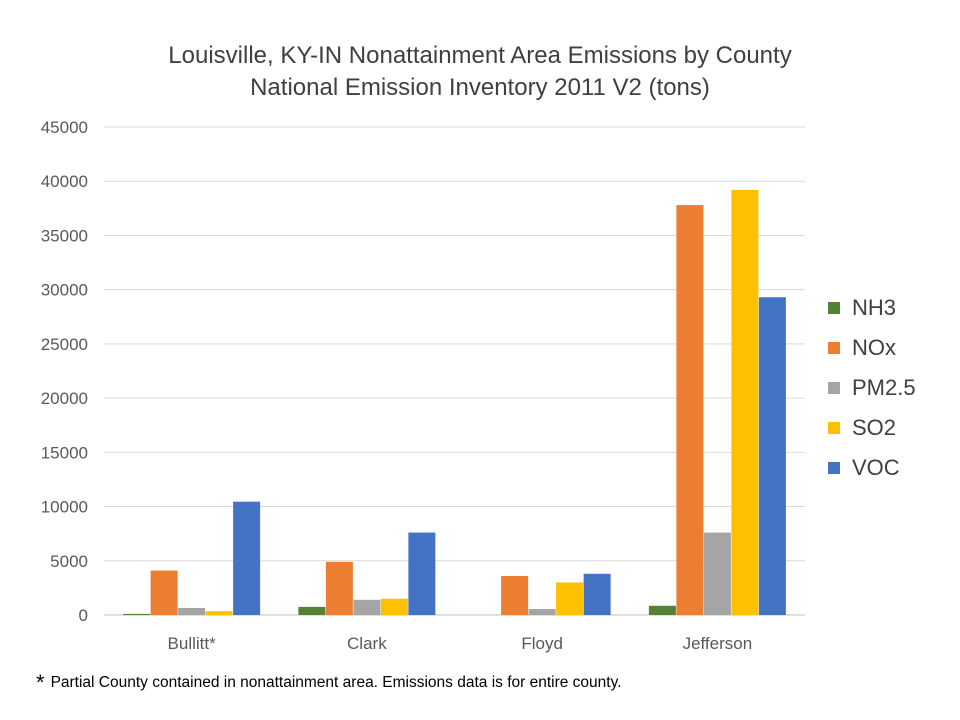 This screenshot has height=720, width=960. I want to click on y-tick-label: 45000, so click(64, 127).